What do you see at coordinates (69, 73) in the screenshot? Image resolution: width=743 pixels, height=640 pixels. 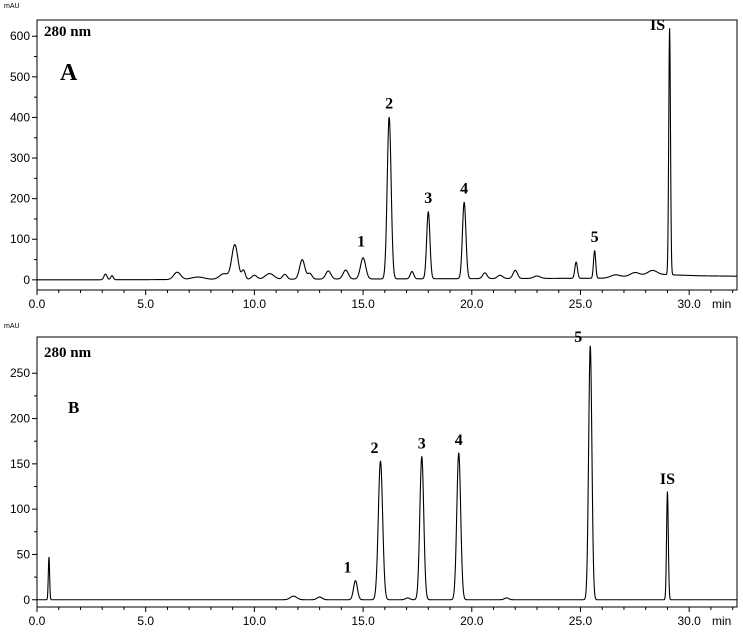 I see `panel-letter: A` at bounding box center [69, 73].